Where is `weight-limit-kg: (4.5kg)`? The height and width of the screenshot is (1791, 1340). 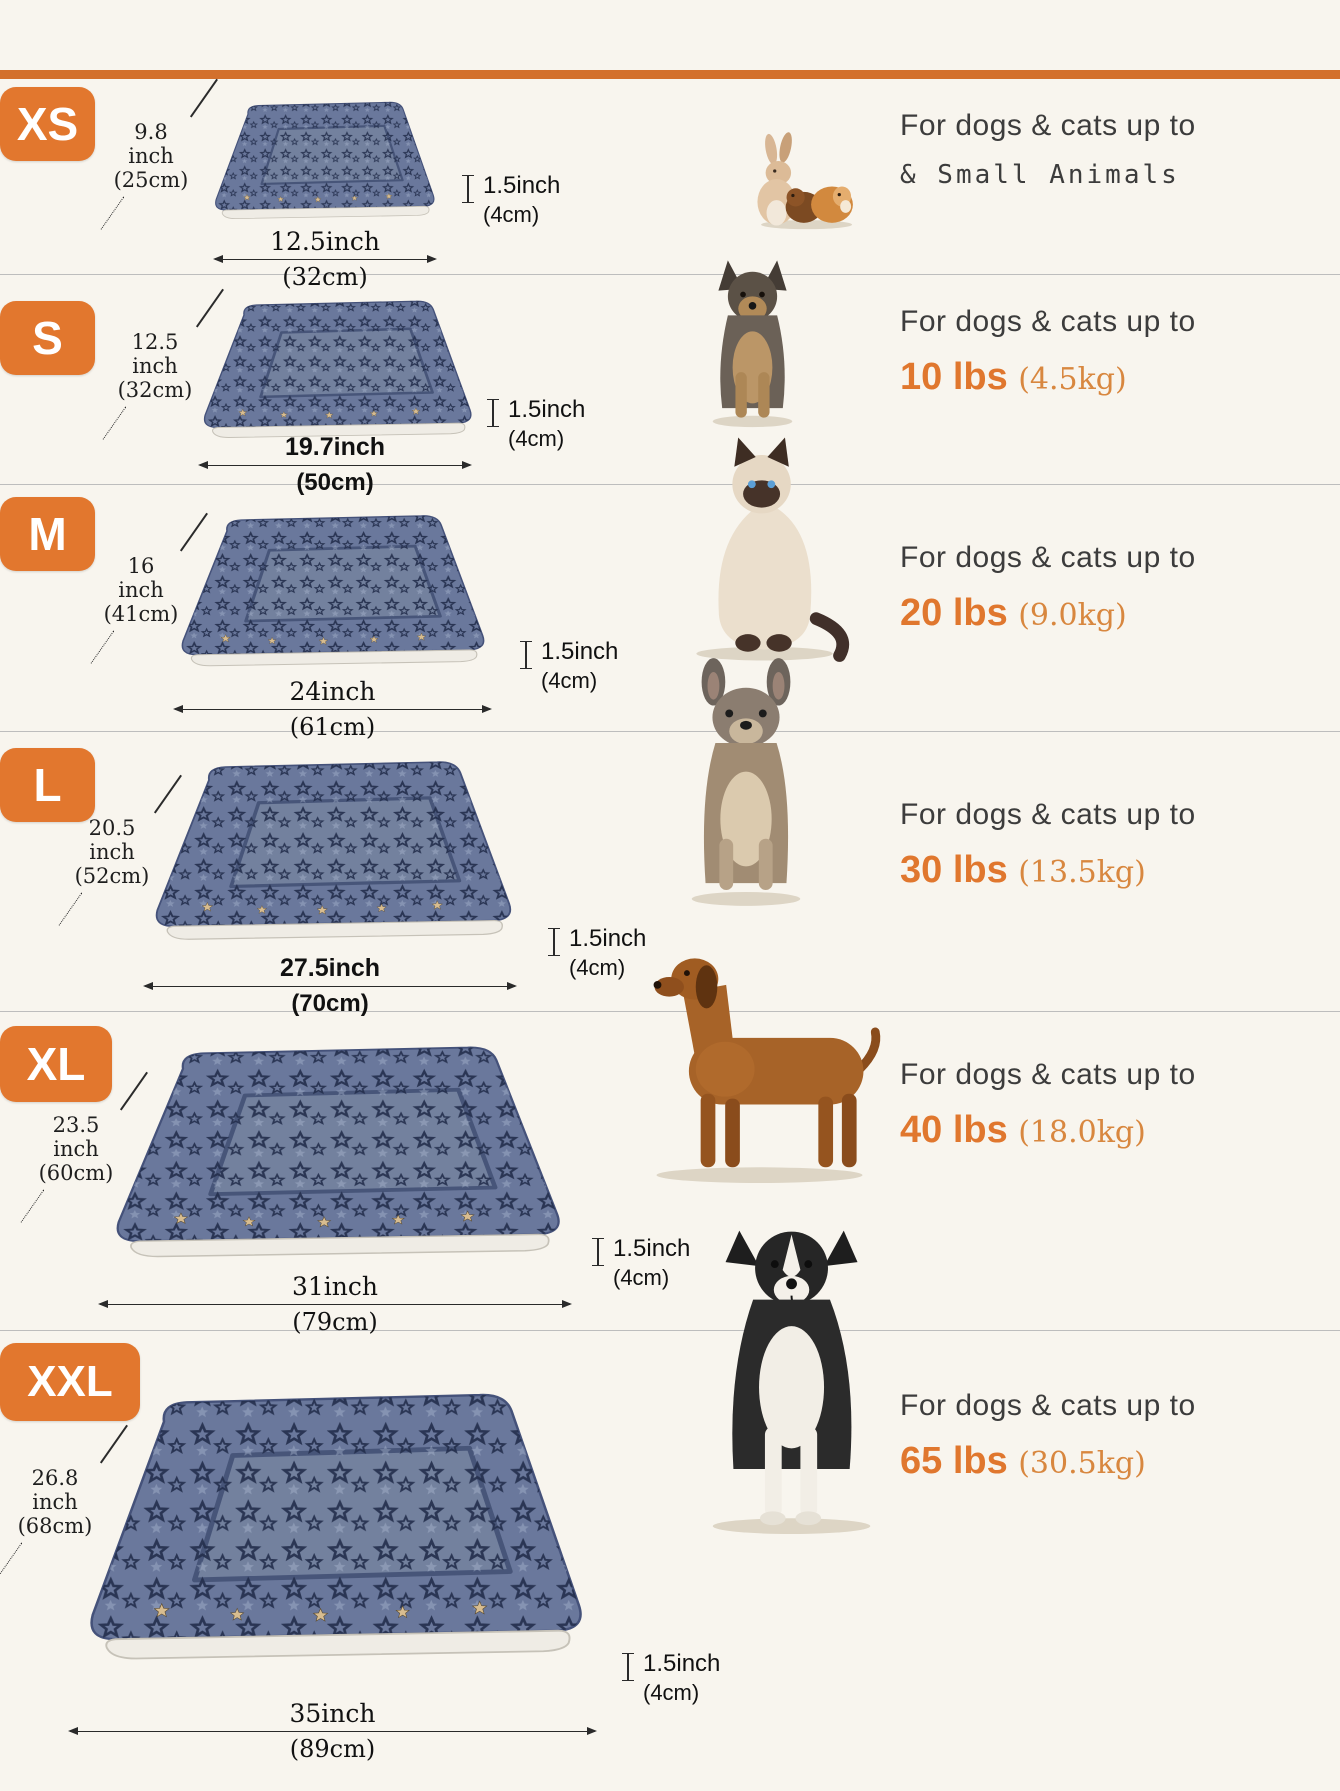 weight-limit-kg: (4.5kg) is located at coordinates (1072, 379).